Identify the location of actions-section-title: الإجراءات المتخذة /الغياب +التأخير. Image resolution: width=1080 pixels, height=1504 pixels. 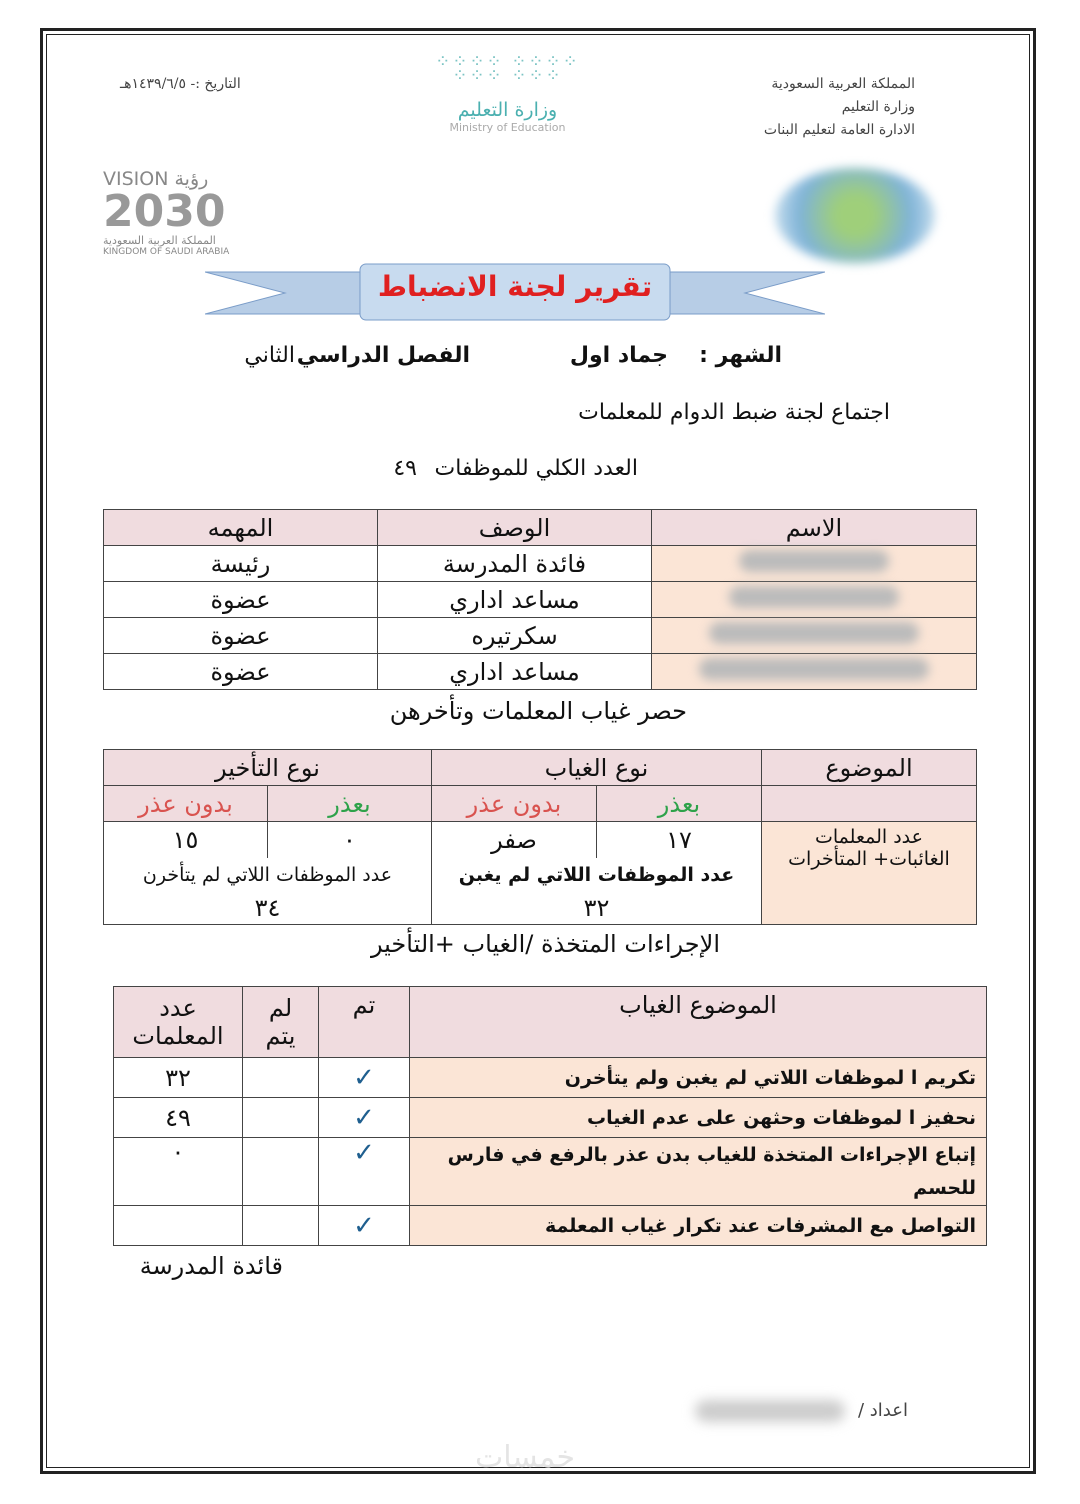
(545, 944).